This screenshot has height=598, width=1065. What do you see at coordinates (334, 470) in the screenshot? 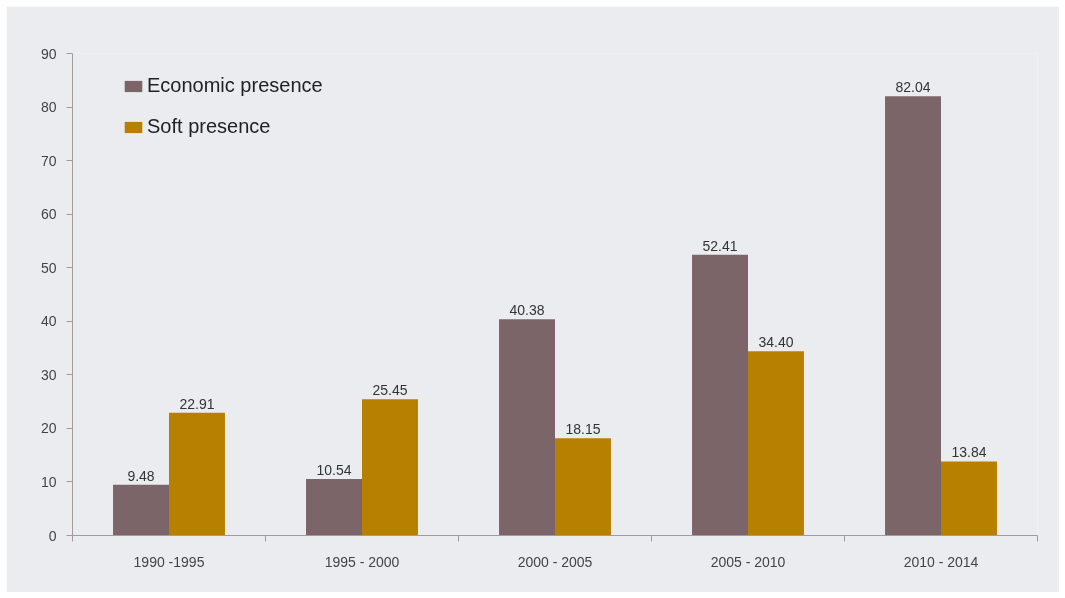
I see `data-label: 10.54` at bounding box center [334, 470].